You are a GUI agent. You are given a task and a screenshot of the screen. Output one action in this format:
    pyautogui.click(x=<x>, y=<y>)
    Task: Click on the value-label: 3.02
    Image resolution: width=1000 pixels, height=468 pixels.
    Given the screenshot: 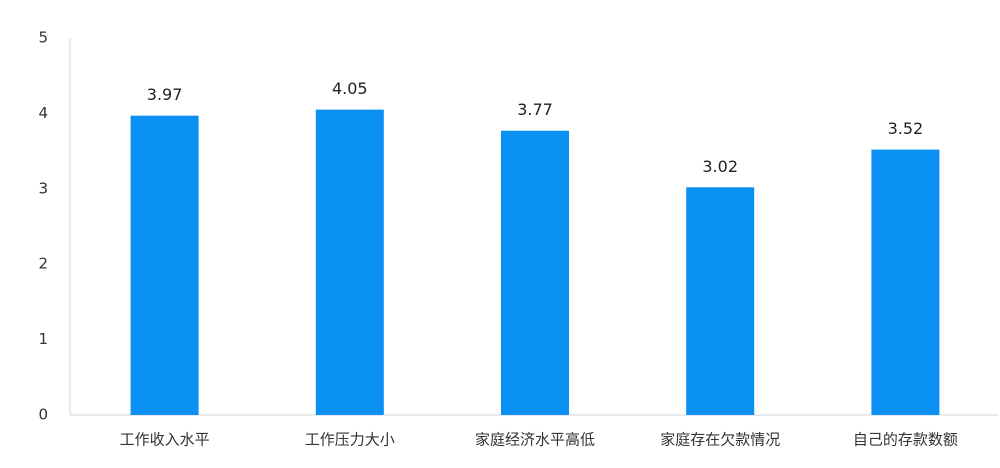 What is the action you would take?
    pyautogui.click(x=720, y=166)
    